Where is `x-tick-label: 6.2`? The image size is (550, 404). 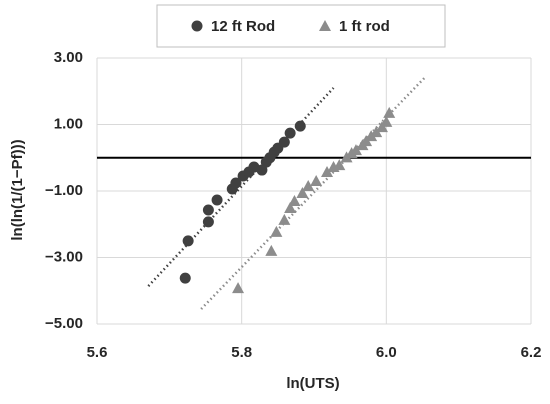 x-tick-label: 6.2 is located at coordinates (531, 352).